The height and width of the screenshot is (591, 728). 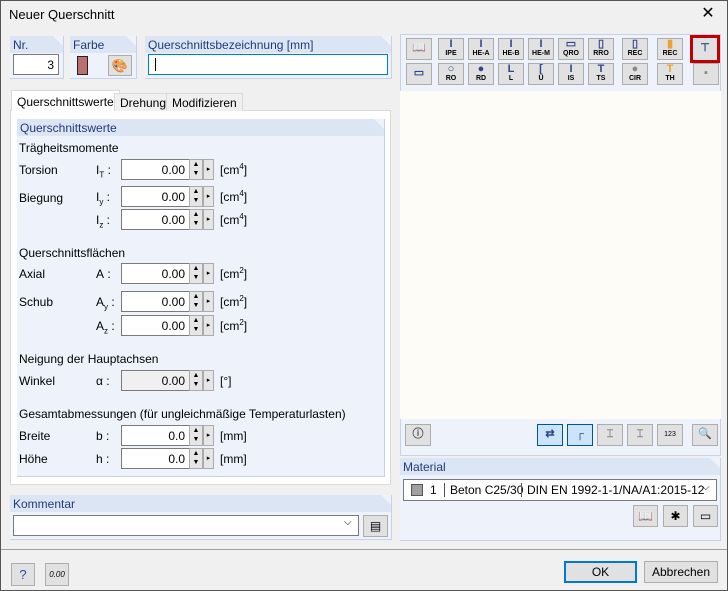 I want to click on new-icon: ✱, so click(x=675, y=516).